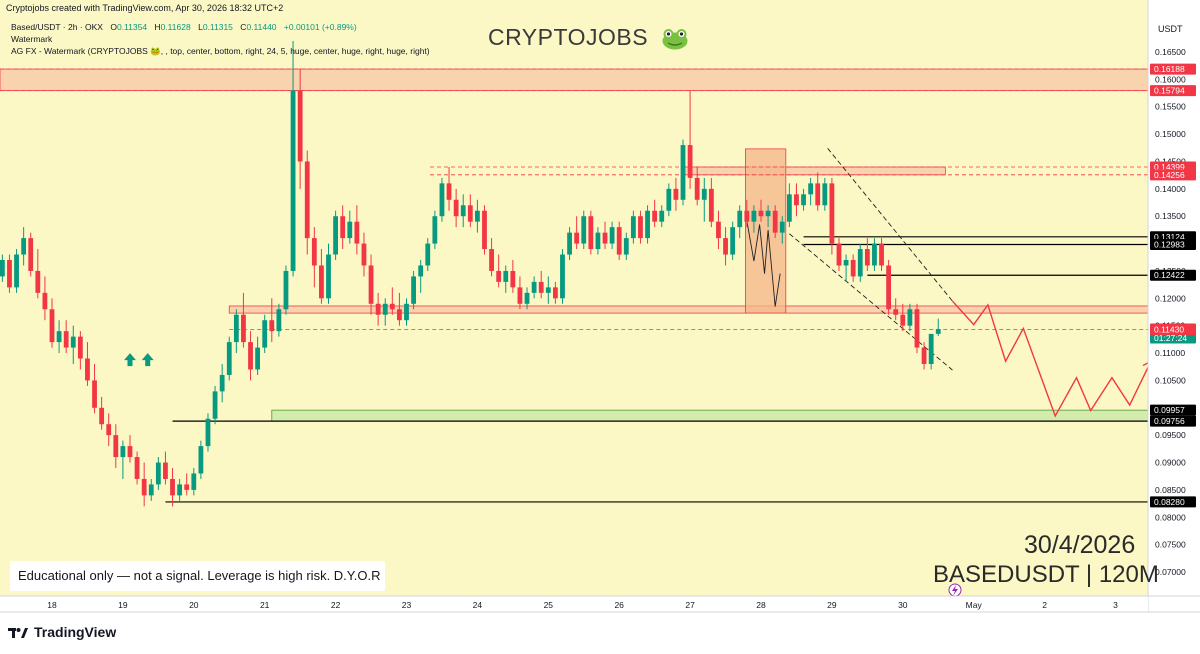 The image size is (1200, 654). What do you see at coordinates (574, 604) in the screenshot?
I see `time-axis` at bounding box center [574, 604].